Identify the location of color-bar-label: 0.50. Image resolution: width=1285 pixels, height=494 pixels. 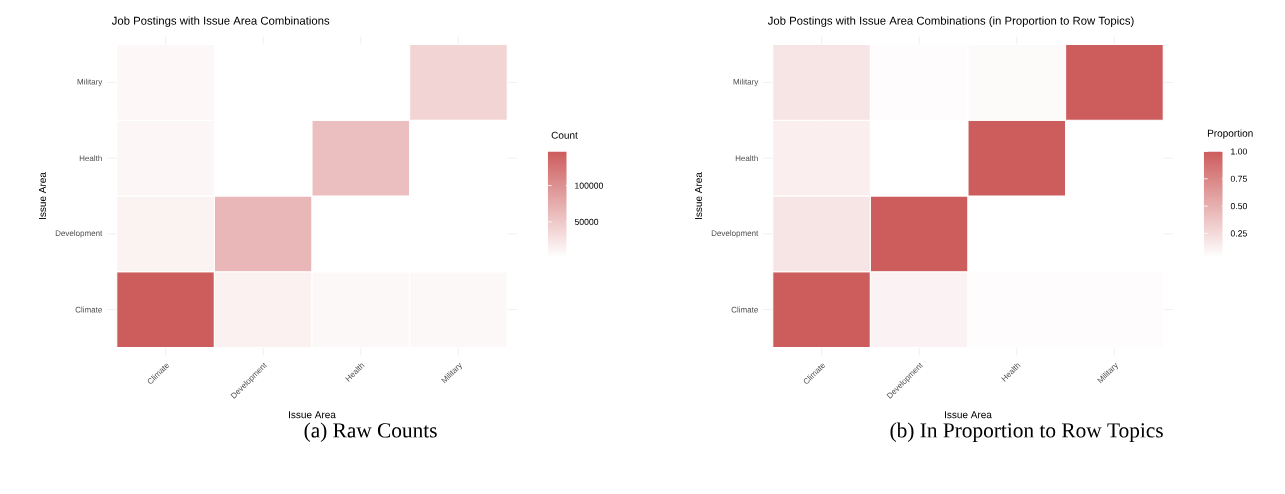
(1238, 206).